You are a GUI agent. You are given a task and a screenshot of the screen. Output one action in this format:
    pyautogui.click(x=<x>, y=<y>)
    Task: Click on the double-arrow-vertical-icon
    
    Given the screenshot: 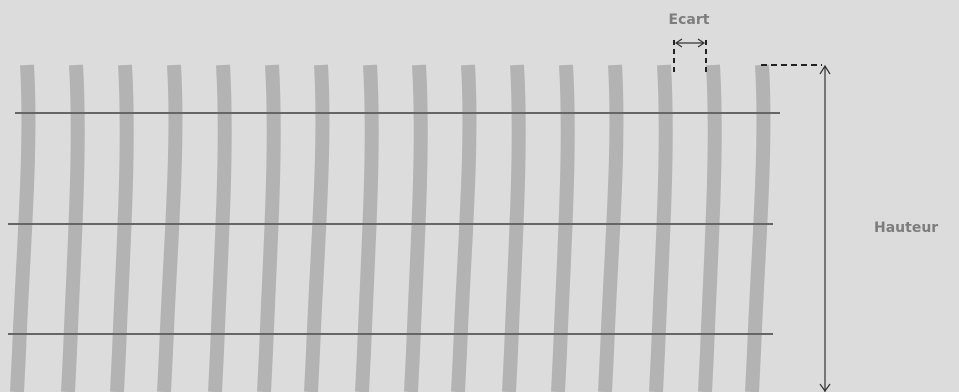 What is the action you would take?
    pyautogui.click(x=825, y=228)
    